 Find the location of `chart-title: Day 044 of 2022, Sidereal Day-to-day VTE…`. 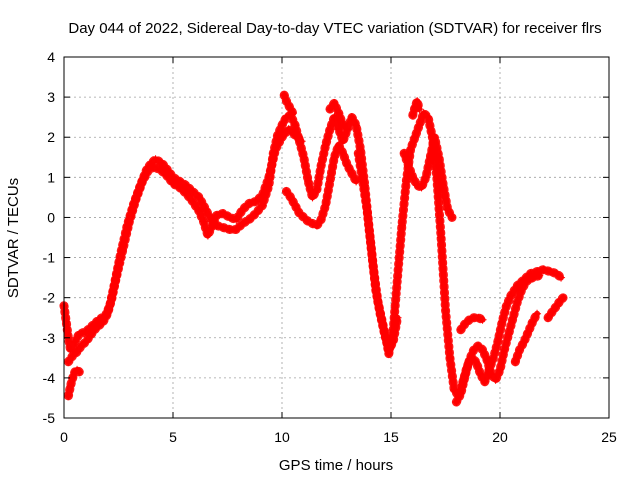

chart-title: Day 044 of 2022, Sidereal Day-to-day VTE… is located at coordinates (334, 28).